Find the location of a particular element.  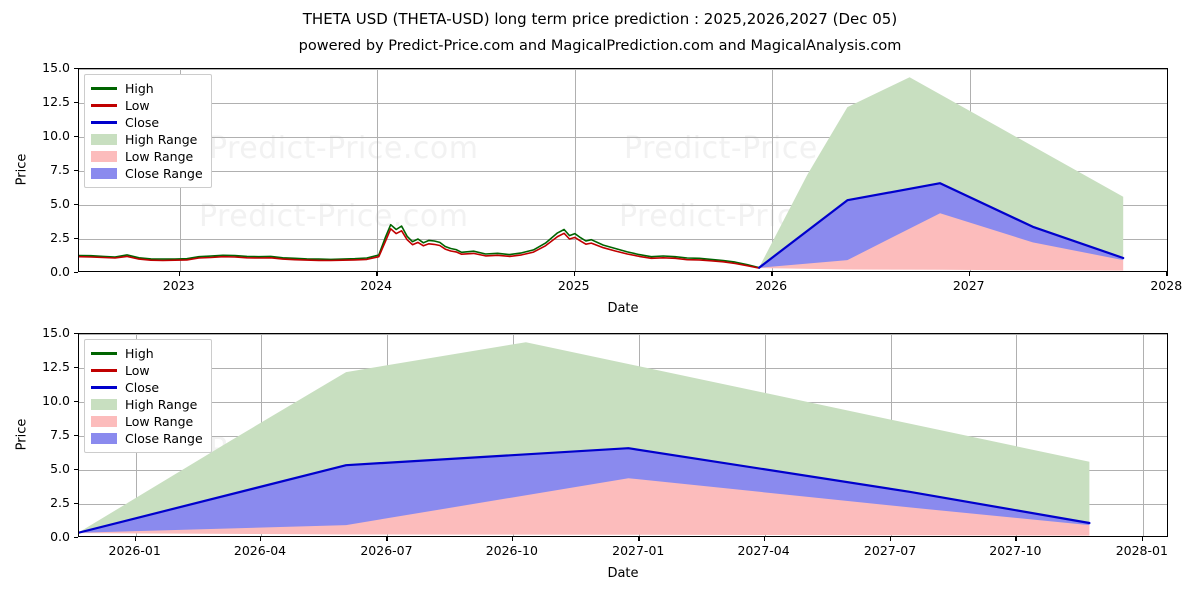

y-tick-label: 10.0 is located at coordinates (56, 400).